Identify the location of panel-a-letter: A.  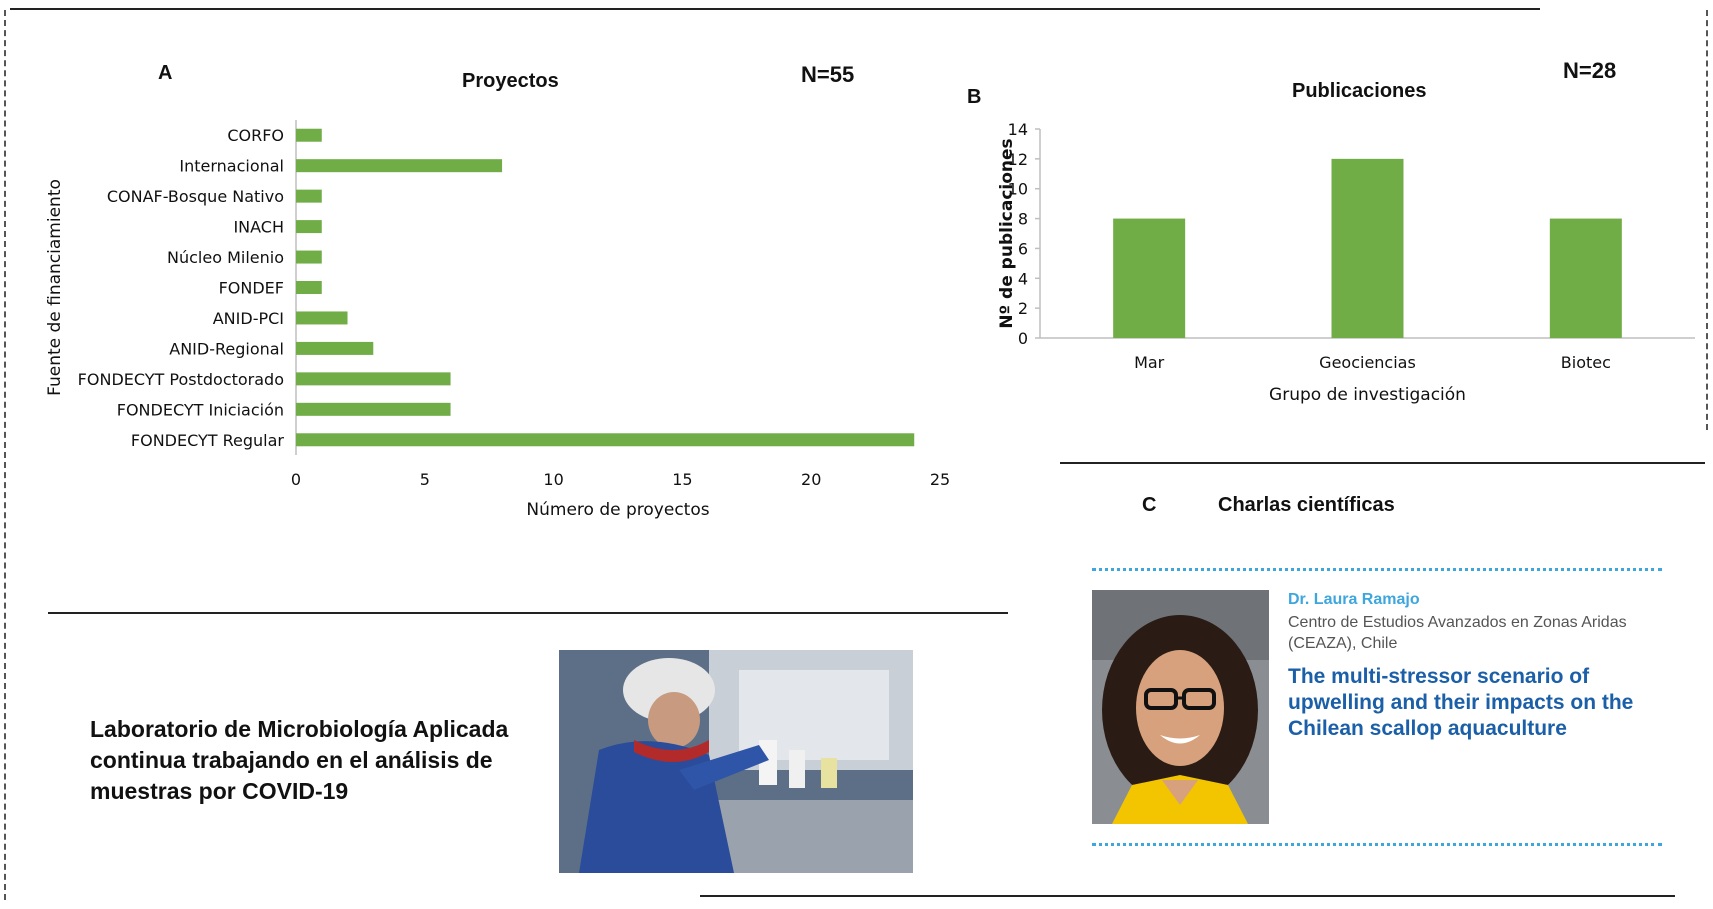
(165, 73).